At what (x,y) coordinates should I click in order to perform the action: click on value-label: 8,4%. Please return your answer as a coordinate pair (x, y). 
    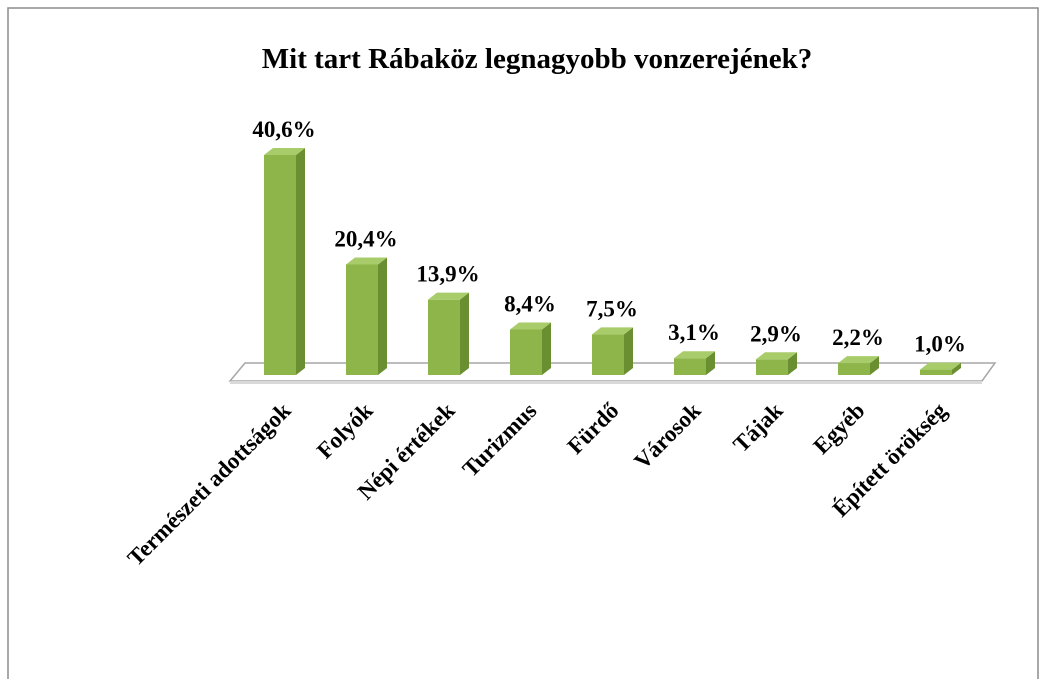
    Looking at the image, I should click on (530, 303).